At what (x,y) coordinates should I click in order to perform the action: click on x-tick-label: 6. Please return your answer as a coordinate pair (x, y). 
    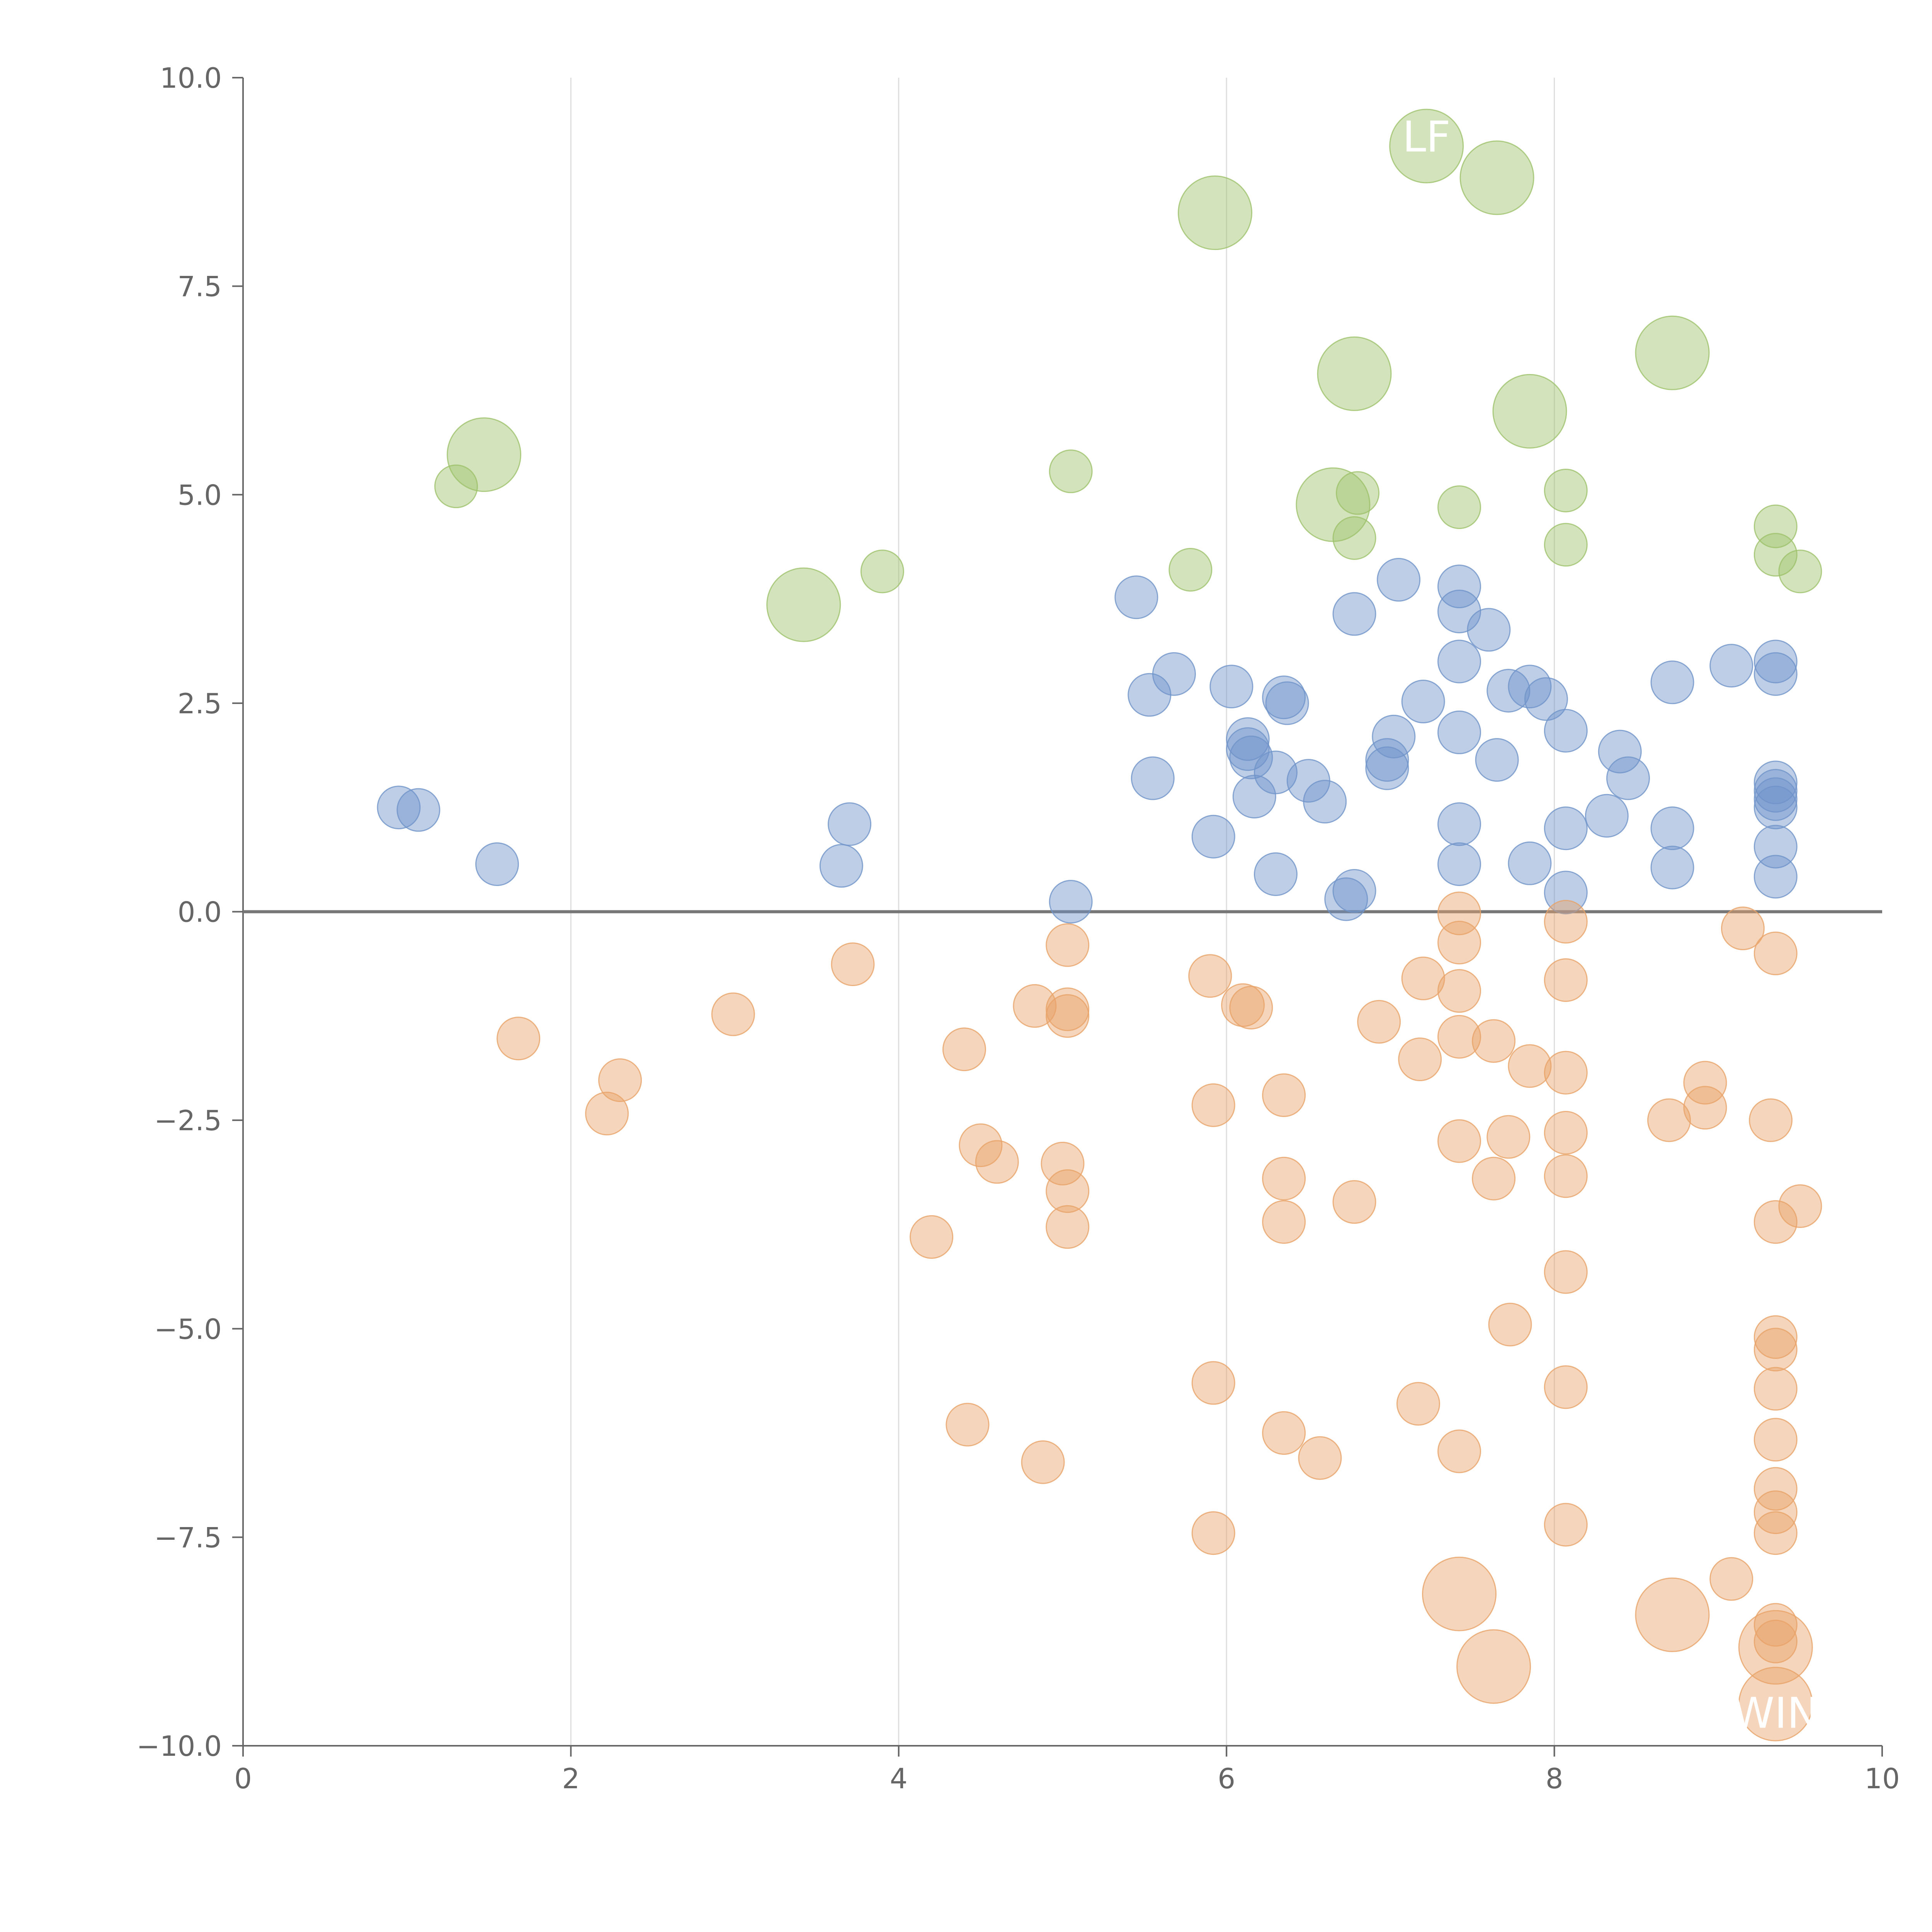
    Looking at the image, I should click on (1227, 1779).